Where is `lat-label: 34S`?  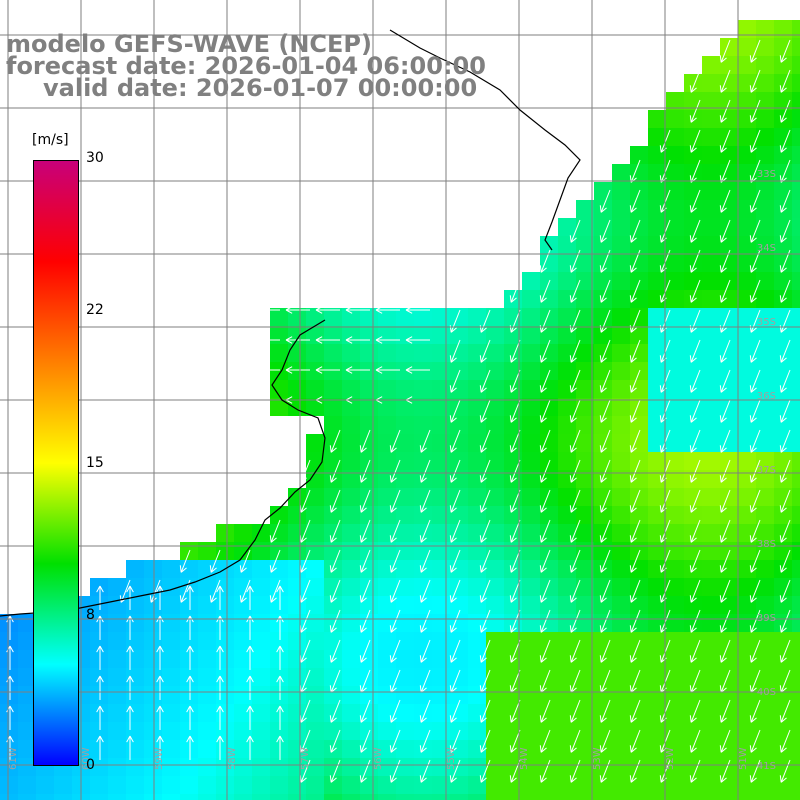 lat-label: 34S is located at coordinates (766, 248).